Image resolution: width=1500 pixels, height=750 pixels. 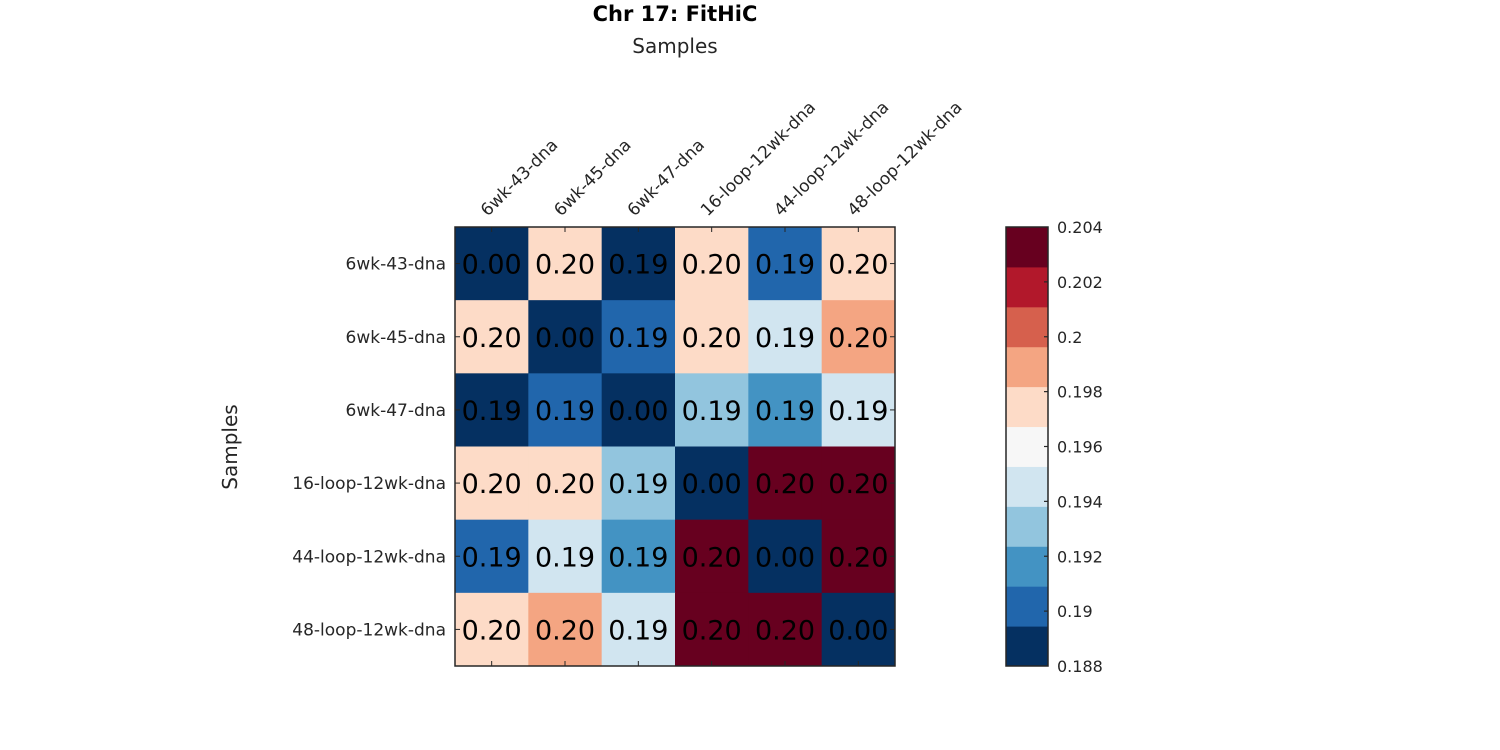 What do you see at coordinates (519, 177) in the screenshot?
I see `x-tick-label: 6wk-43-dna` at bounding box center [519, 177].